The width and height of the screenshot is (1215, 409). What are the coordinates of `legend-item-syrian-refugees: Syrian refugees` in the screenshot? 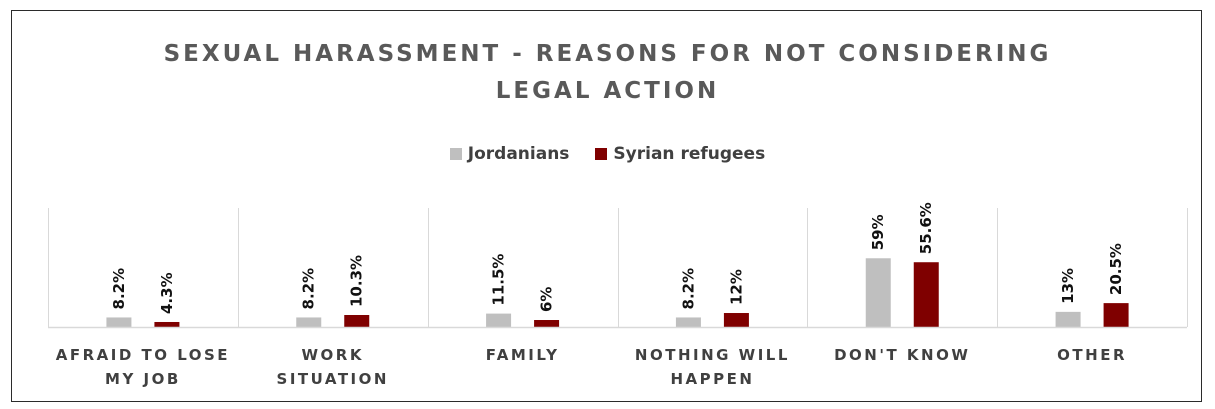 It's located at (680, 154).